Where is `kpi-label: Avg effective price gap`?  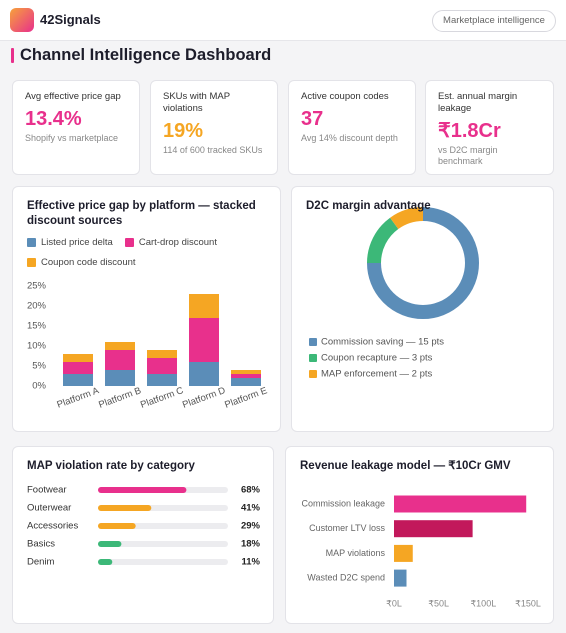
kpi-label: Avg effective price gap is located at coordinates (73, 96).